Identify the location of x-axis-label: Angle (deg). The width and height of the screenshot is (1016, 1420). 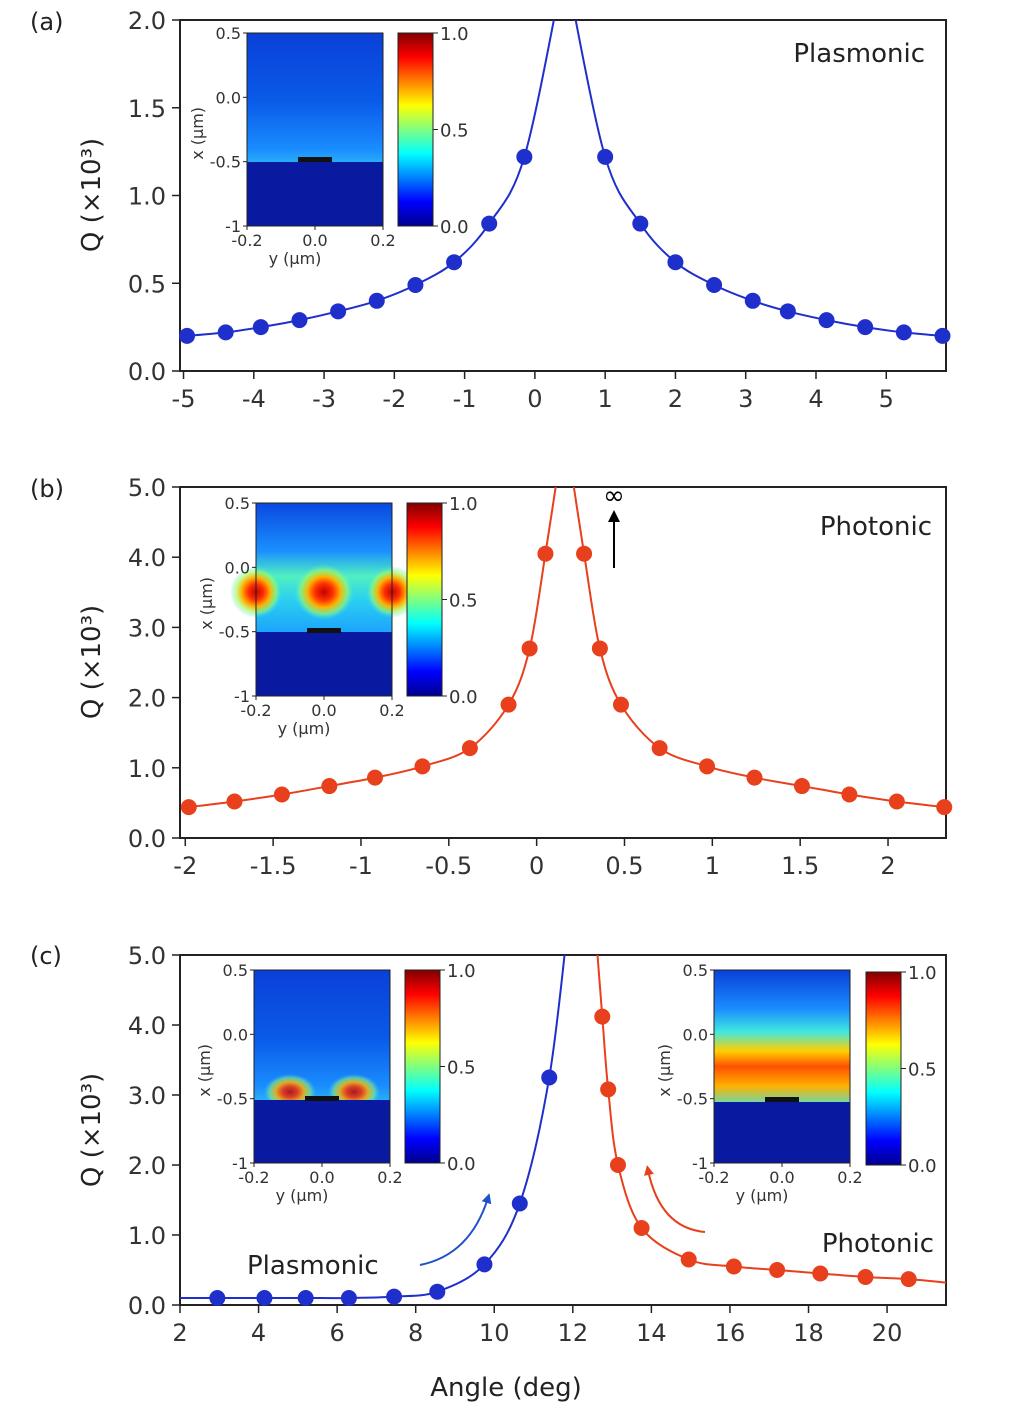
(506, 1388).